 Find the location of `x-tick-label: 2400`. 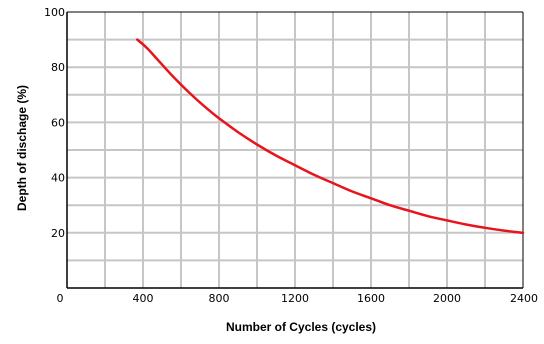

x-tick-label: 2400 is located at coordinates (524, 298).